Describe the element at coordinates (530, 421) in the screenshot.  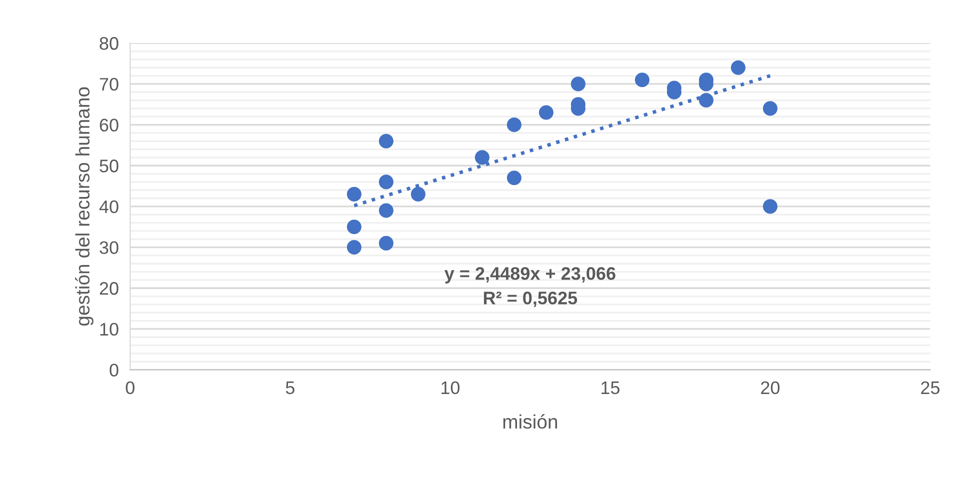
I see `x-axis-title: misión` at that location.